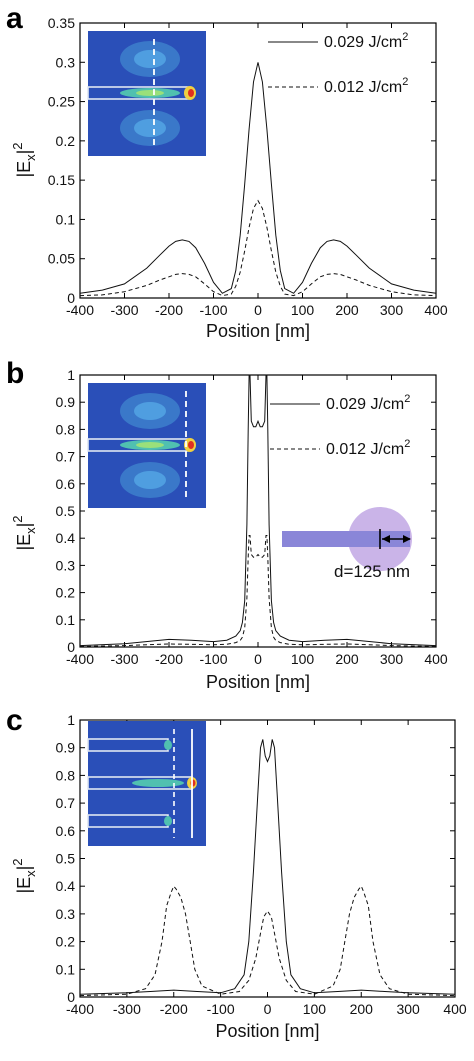 This screenshot has width=474, height=1061. What do you see at coordinates (14, 721) in the screenshot?
I see `panel-letter: c` at bounding box center [14, 721].